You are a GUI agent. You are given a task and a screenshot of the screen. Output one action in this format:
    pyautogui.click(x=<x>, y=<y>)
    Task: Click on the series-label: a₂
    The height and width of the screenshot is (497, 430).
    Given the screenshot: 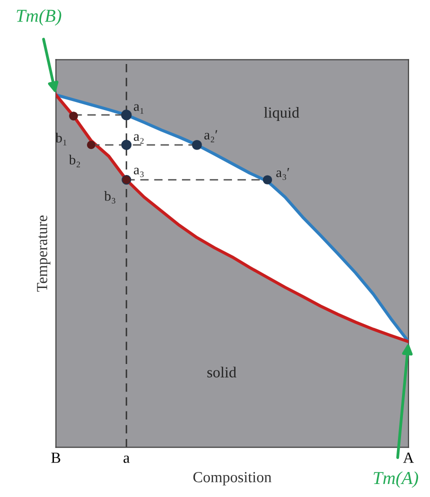 What is the action you would take?
    pyautogui.click(x=139, y=139)
    